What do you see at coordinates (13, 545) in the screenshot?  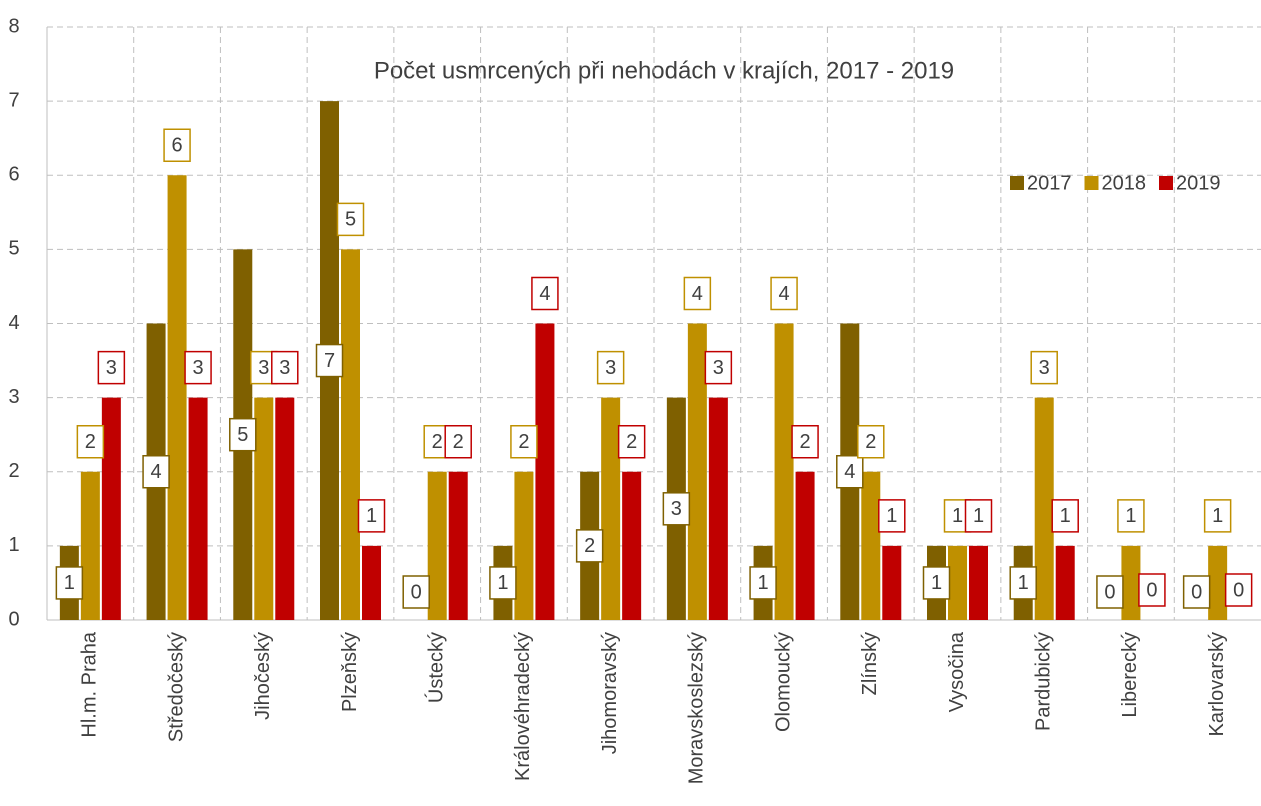 I see `y-tick-label: 1` at bounding box center [13, 545].